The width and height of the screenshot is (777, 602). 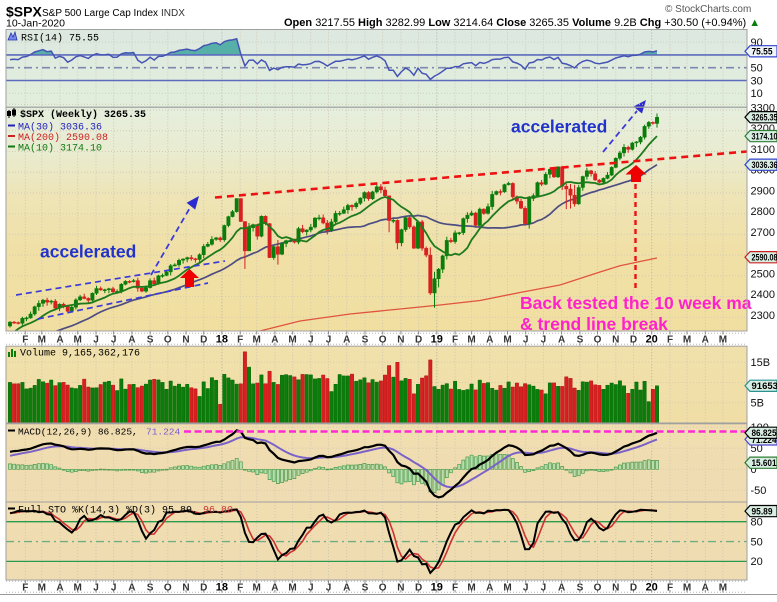 I want to click on svg-text: 9165362176, so click(x=764, y=386).